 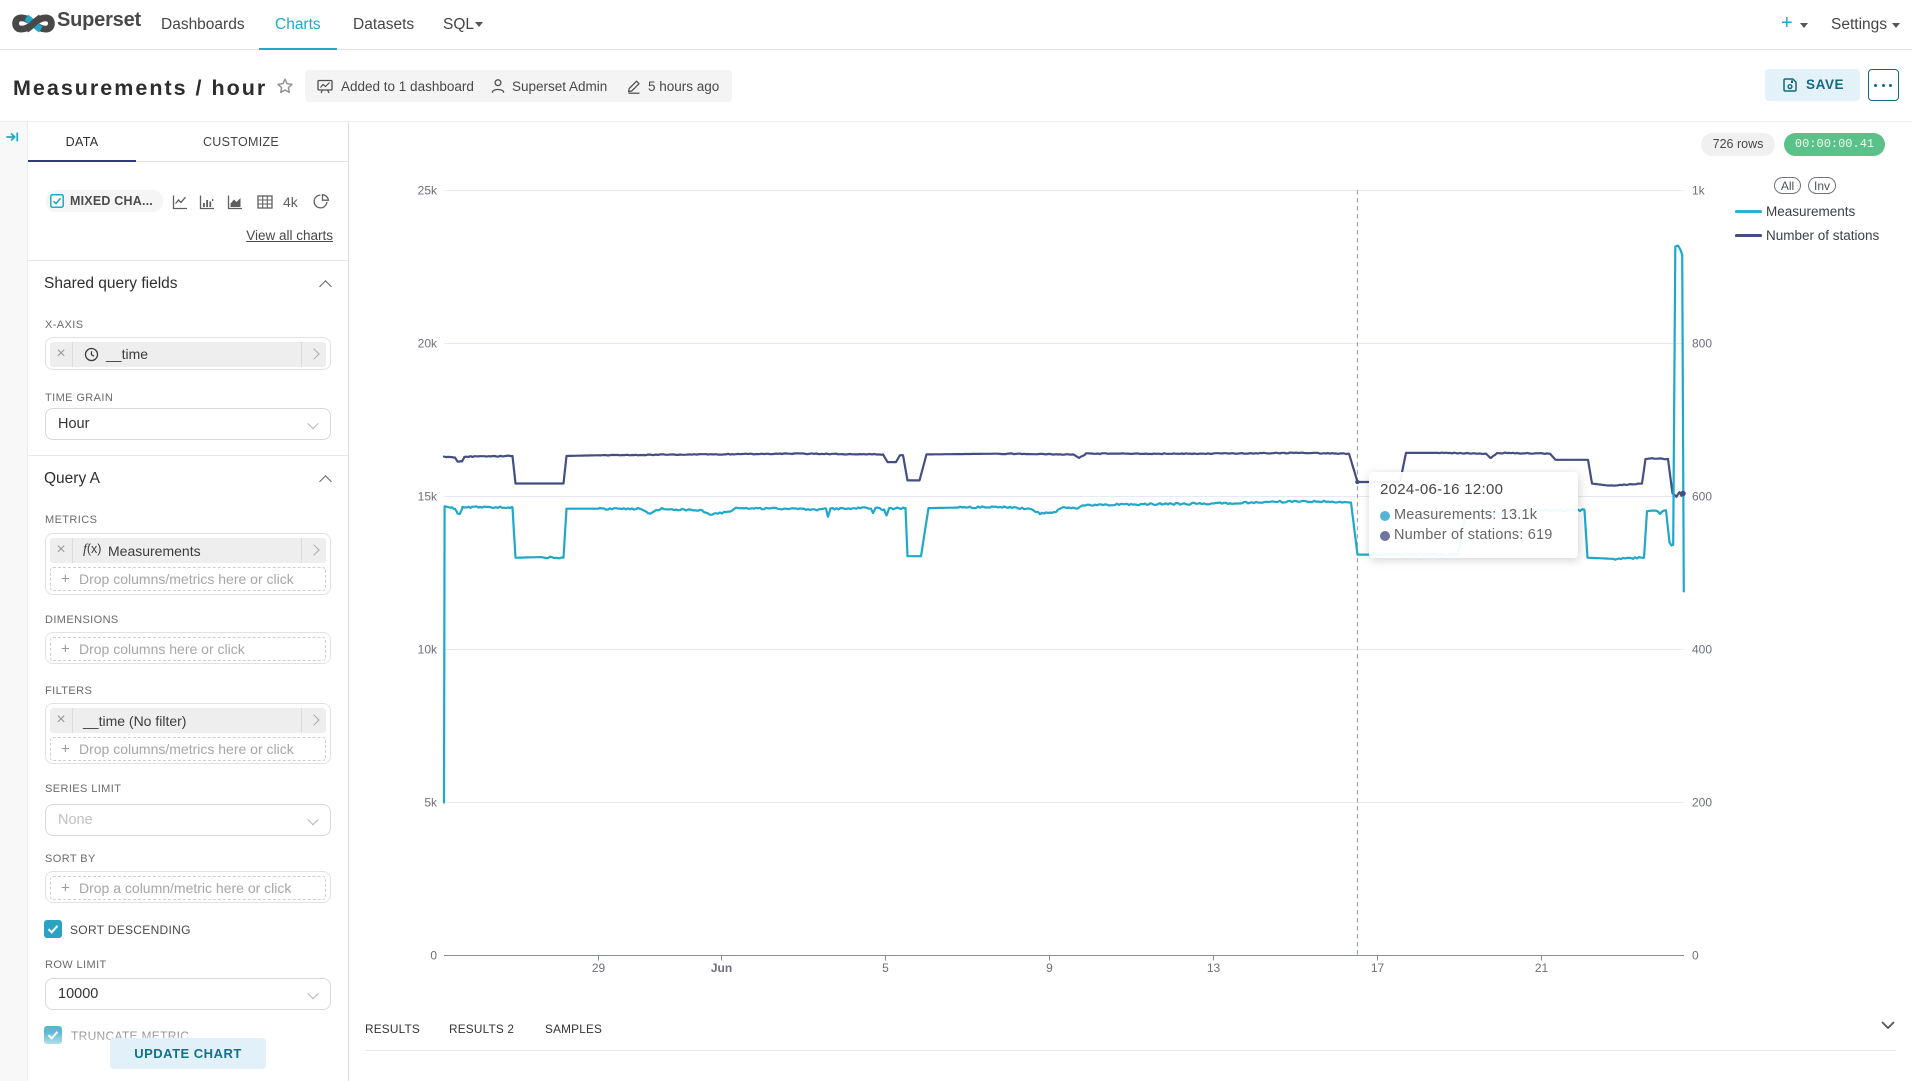 What do you see at coordinates (428, 344) in the screenshot?
I see `svg-text: 20k` at bounding box center [428, 344].